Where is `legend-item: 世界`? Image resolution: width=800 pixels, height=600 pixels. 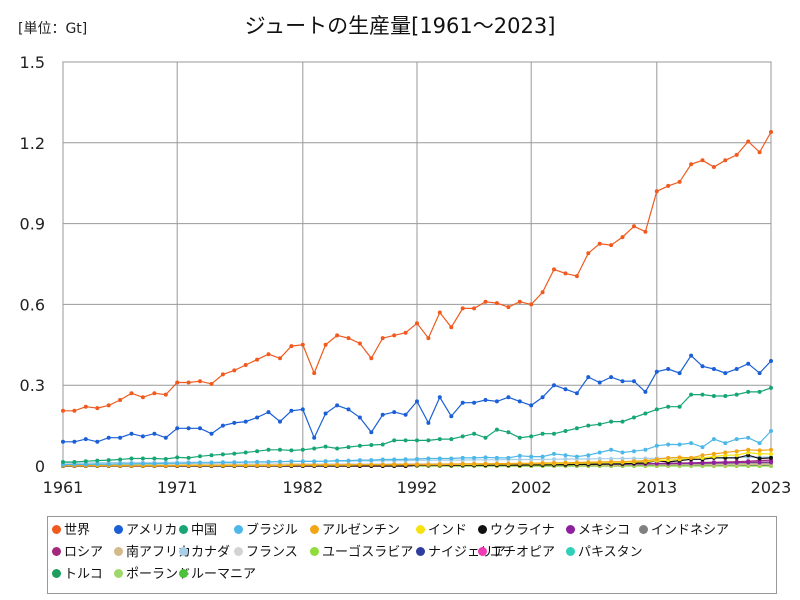
legend-item: 世界 is located at coordinates (71, 531).